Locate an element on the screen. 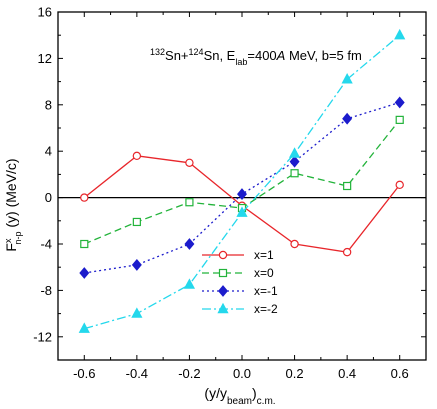 The height and width of the screenshot is (409, 437). x-tick-label: 0.4 is located at coordinates (347, 373).